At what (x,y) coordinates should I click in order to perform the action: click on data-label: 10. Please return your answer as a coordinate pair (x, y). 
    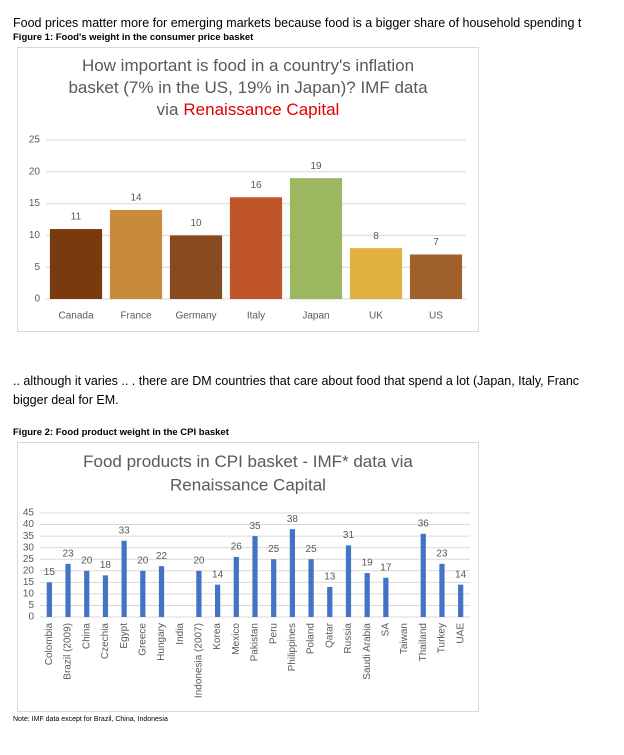
    Looking at the image, I should click on (196, 223).